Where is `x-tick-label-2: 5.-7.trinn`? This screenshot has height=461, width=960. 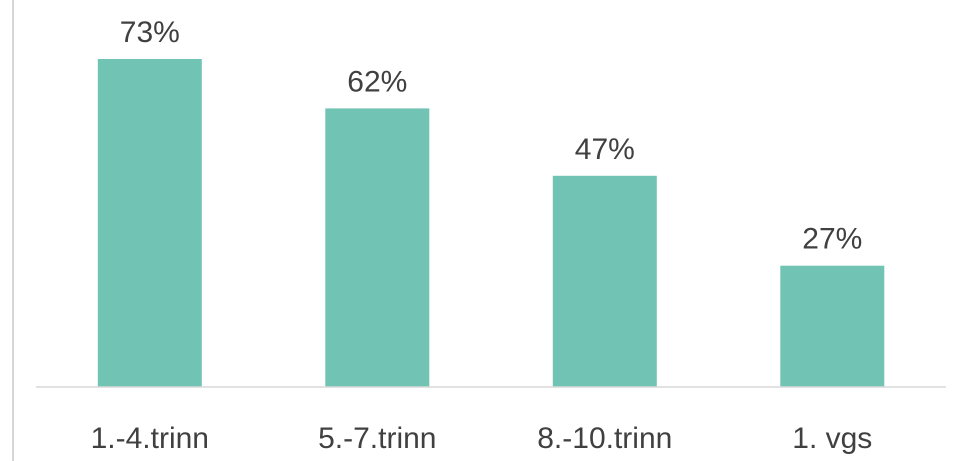
x-tick-label-2: 5.-7.trinn is located at coordinates (377, 438).